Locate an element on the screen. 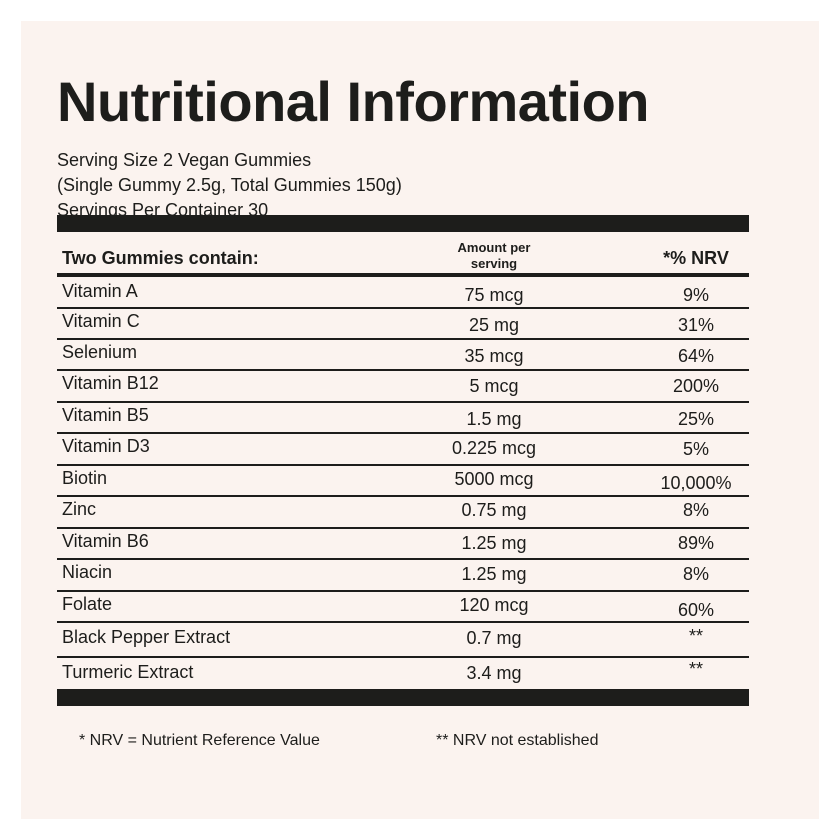 This screenshot has height=840, width=840. table-row: Vitamin A 75 mcg 9% is located at coordinates (403, 293).